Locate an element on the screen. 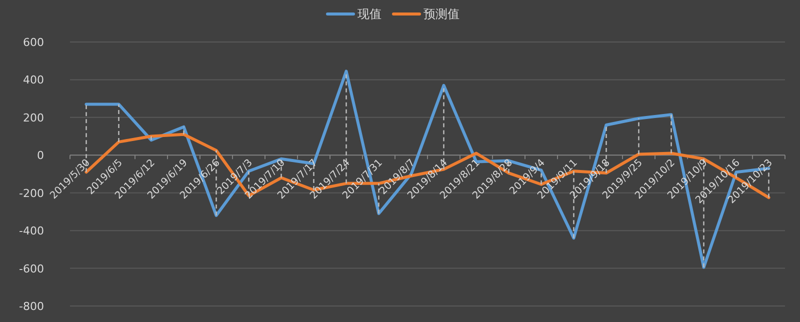 Image resolution: width=800 pixels, height=322 pixels. y-tick-label: 0 is located at coordinates (40, 155).